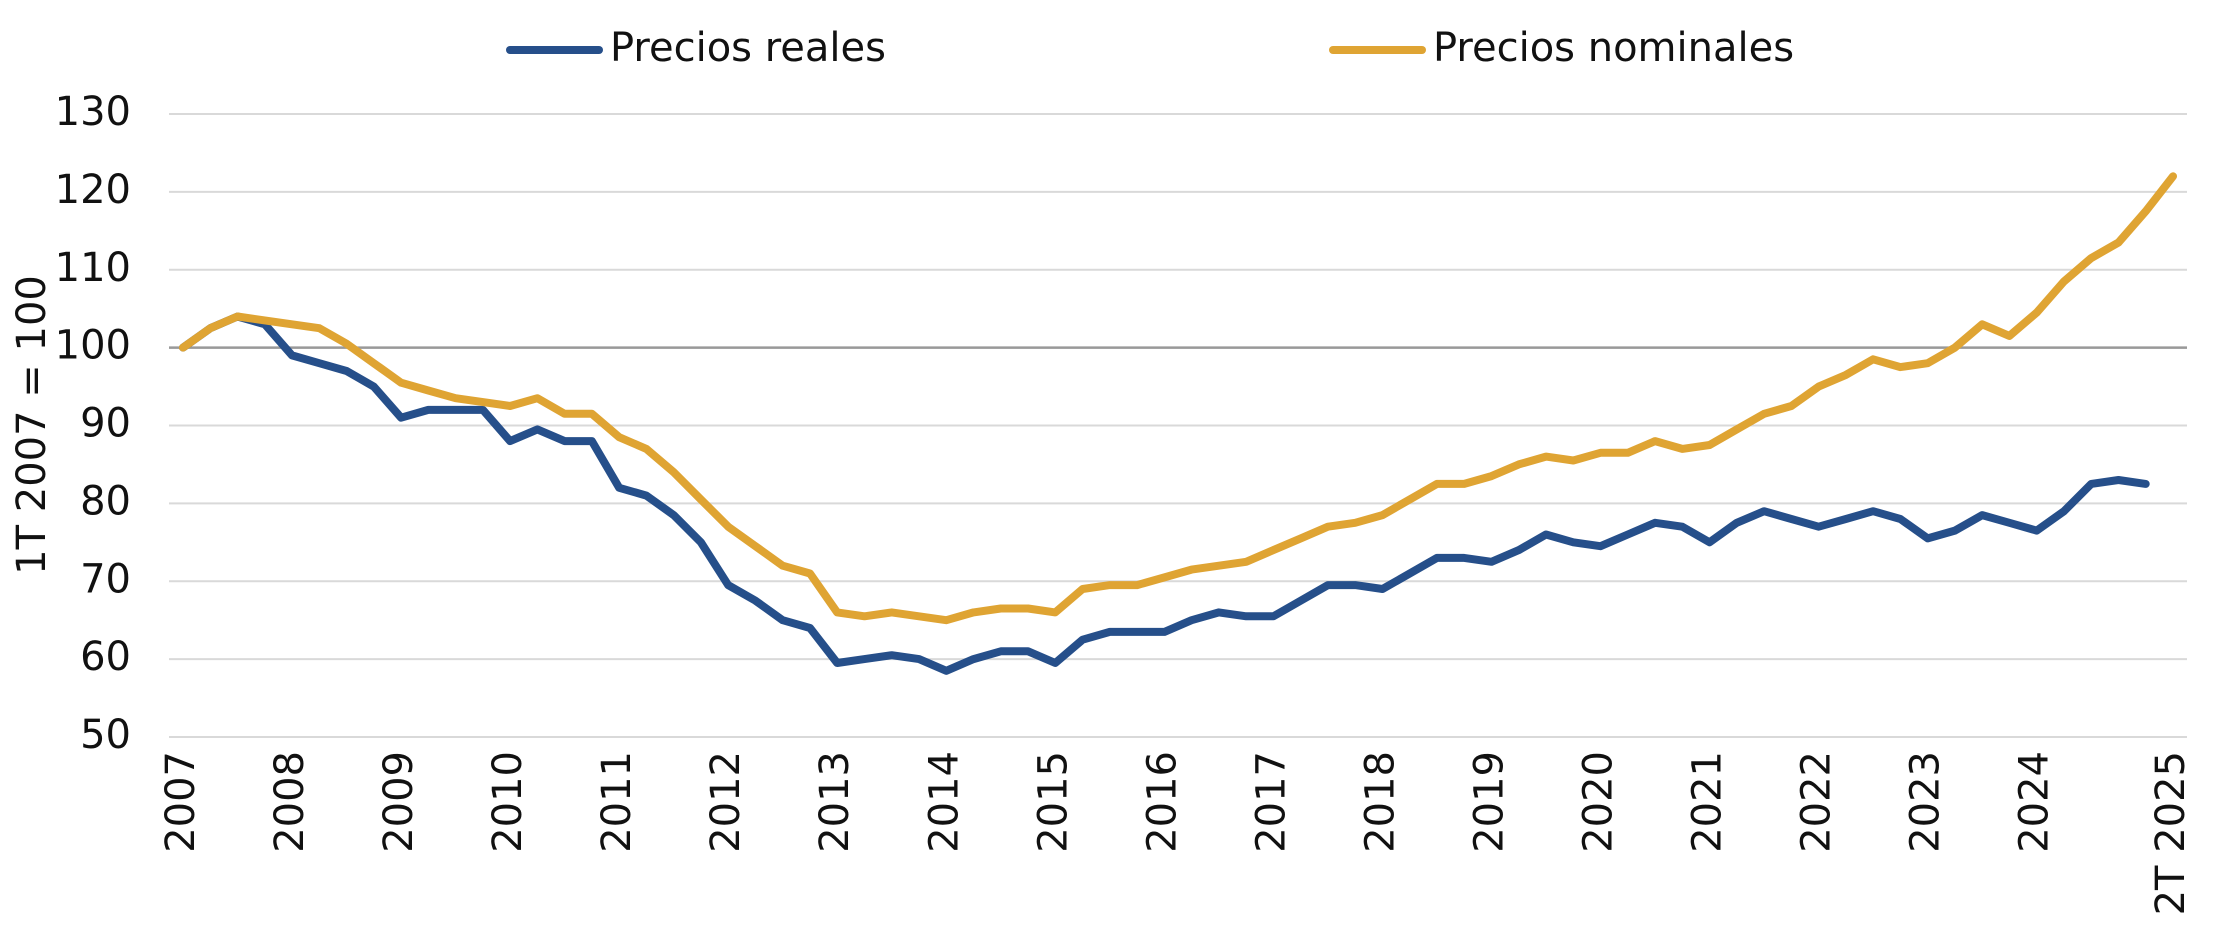 This screenshot has height=944, width=2213. Describe the element at coordinates (1162, 802) in the screenshot. I see `x-tick-label: 2016` at that location.